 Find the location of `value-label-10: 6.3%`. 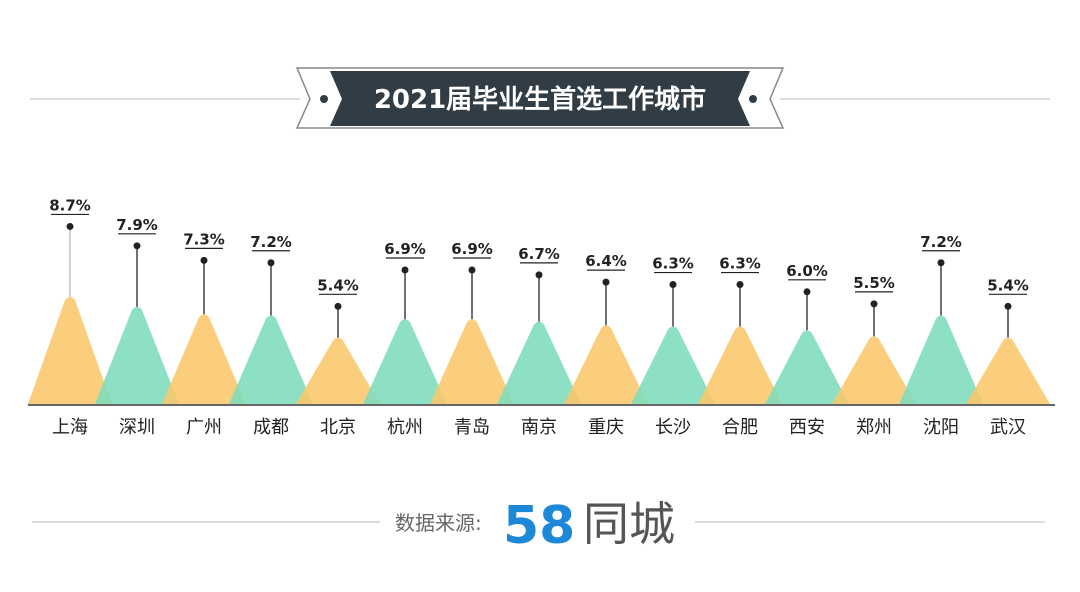

value-label-10: 6.3% is located at coordinates (740, 264).